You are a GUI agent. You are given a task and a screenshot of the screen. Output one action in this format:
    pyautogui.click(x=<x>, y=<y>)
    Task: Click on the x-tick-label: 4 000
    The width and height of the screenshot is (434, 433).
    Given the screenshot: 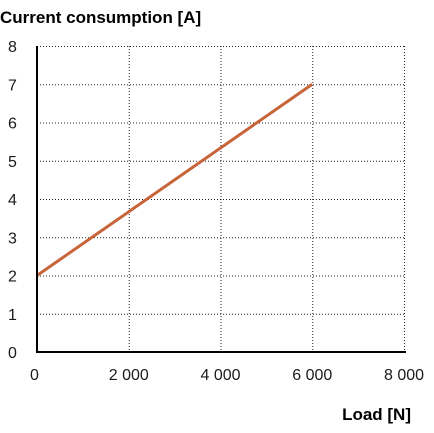 What is the action you would take?
    pyautogui.click(x=220, y=375)
    